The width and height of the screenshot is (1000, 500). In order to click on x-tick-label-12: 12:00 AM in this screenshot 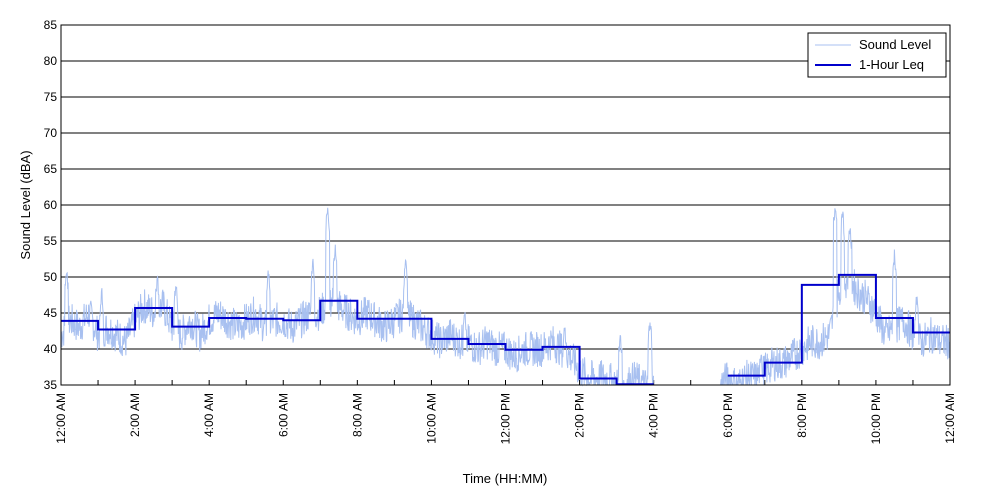, I will do `click(950, 418)`.